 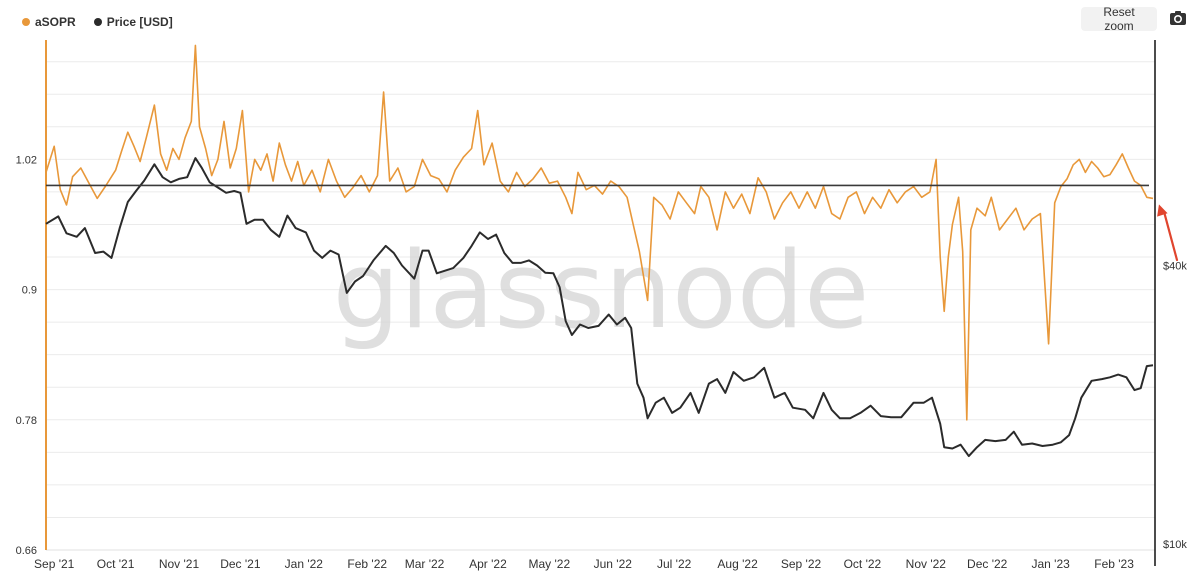 What do you see at coordinates (1162, 210) in the screenshot?
I see `annotation-arrow-head` at bounding box center [1162, 210].